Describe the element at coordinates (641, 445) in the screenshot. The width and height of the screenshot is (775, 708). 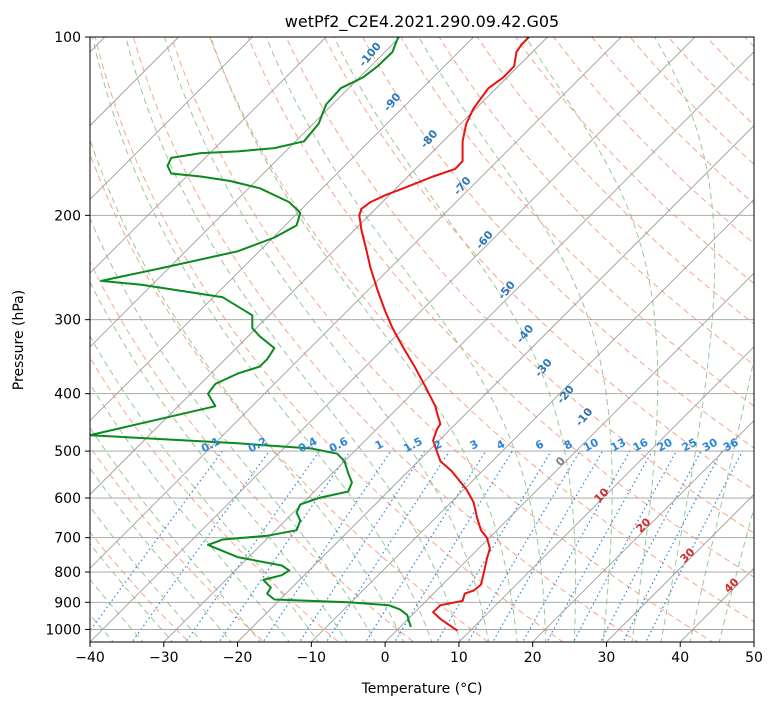
I see `mixing-ratio-label: 16` at that location.